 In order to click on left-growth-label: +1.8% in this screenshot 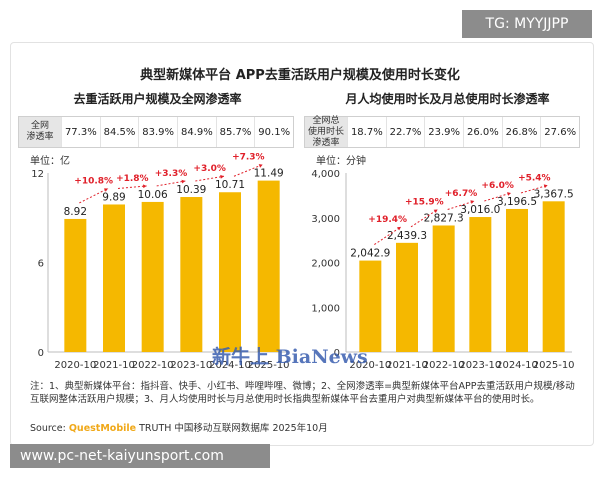, I will do `click(132, 179)`.